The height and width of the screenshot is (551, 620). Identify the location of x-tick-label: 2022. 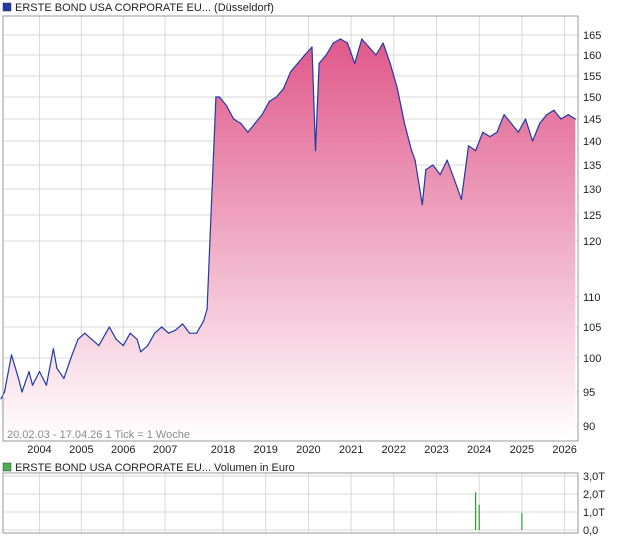
(394, 450).